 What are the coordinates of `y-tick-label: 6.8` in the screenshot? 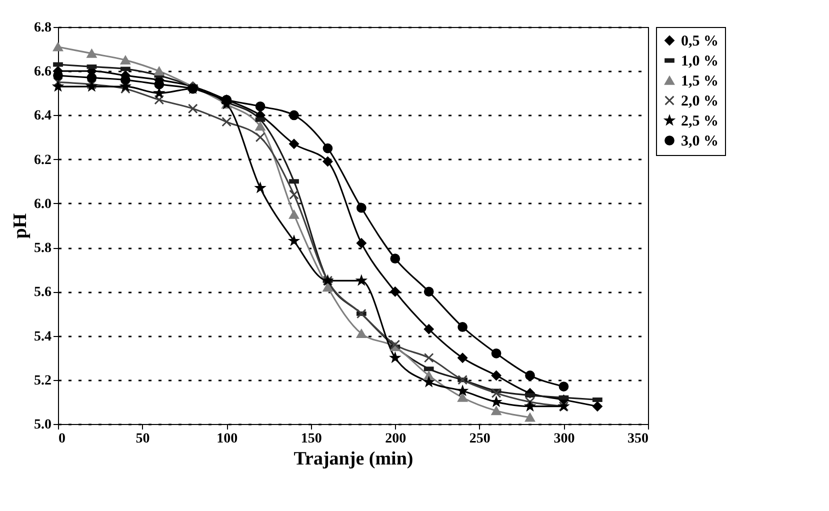 It's located at (43, 28).